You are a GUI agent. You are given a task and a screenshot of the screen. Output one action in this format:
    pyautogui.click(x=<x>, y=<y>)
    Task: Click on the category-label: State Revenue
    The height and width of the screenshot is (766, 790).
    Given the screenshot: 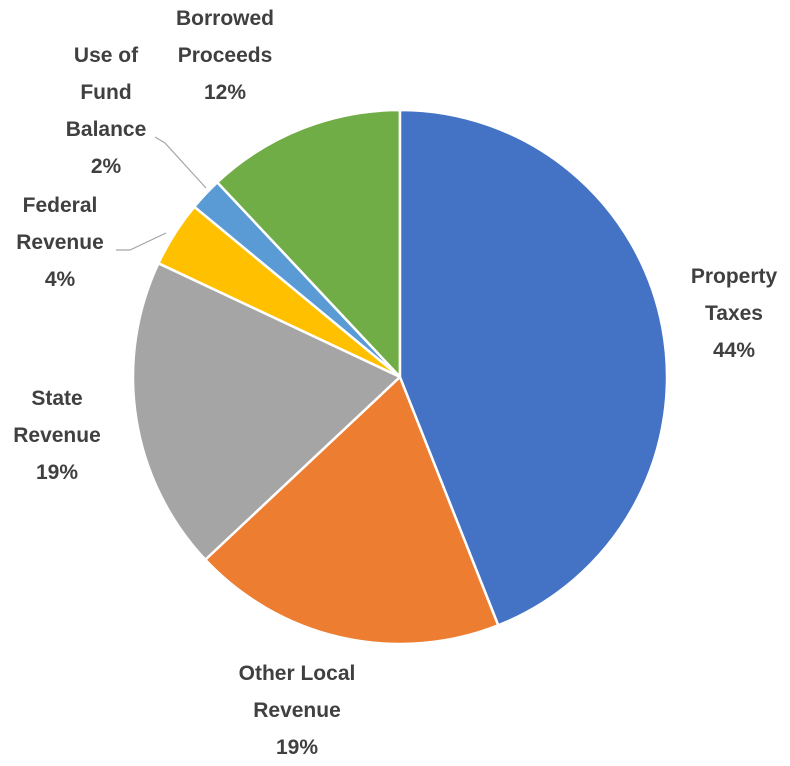 What is the action you would take?
    pyautogui.click(x=57, y=417)
    